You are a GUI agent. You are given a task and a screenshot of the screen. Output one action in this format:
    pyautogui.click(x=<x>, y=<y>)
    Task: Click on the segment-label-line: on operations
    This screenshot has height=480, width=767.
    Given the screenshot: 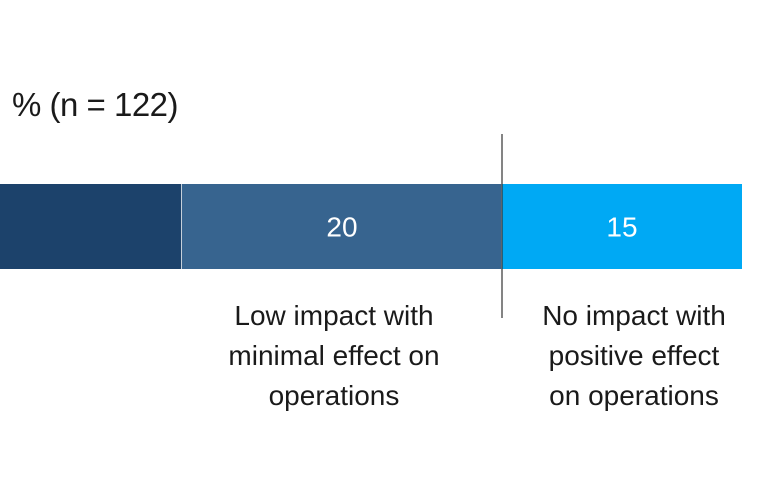 What is the action you would take?
    pyautogui.click(x=634, y=395)
    